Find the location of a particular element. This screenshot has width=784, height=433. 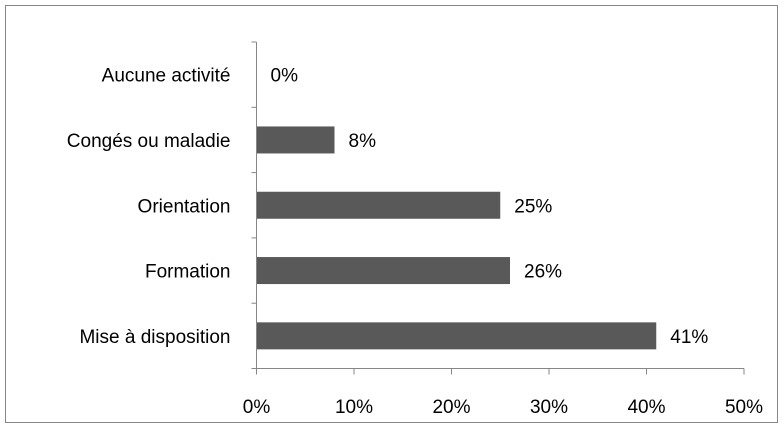

x-tick-label: 50% is located at coordinates (744, 407).